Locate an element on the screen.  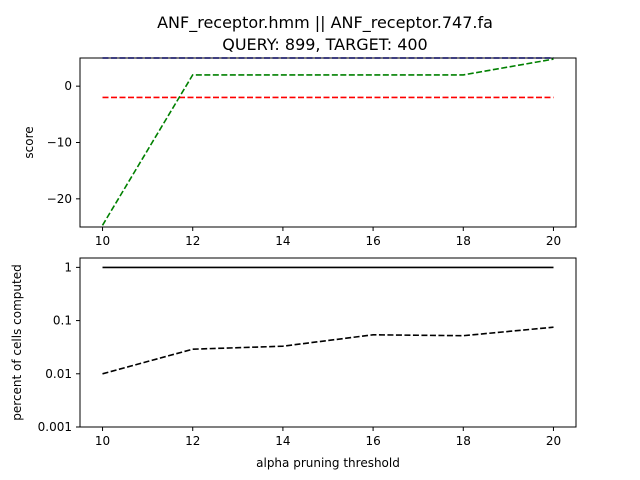
y-tick-label: 1 is located at coordinates (68, 267).